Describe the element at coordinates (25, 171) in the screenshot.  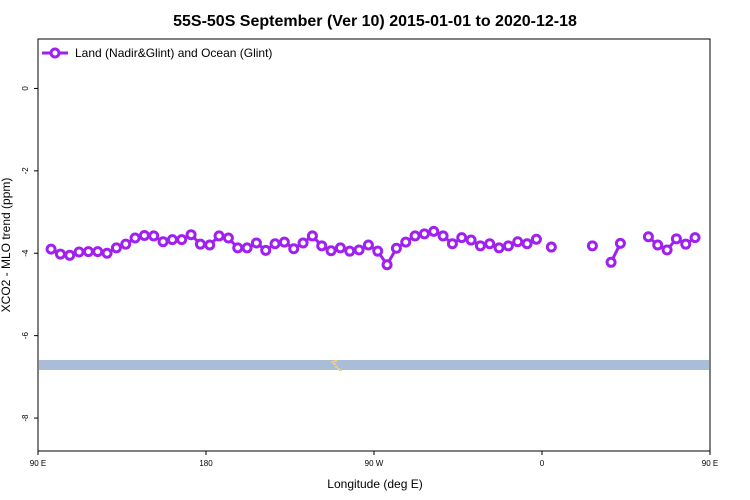
I see `y-tick-label: -2` at that location.